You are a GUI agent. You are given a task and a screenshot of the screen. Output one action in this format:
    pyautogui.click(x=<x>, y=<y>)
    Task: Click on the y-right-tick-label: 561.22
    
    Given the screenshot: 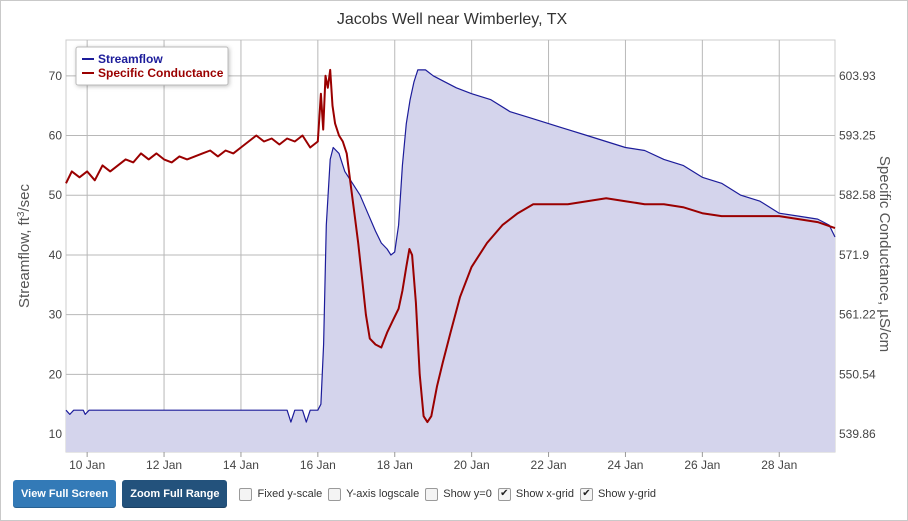 What is the action you would take?
    pyautogui.click(x=857, y=315)
    